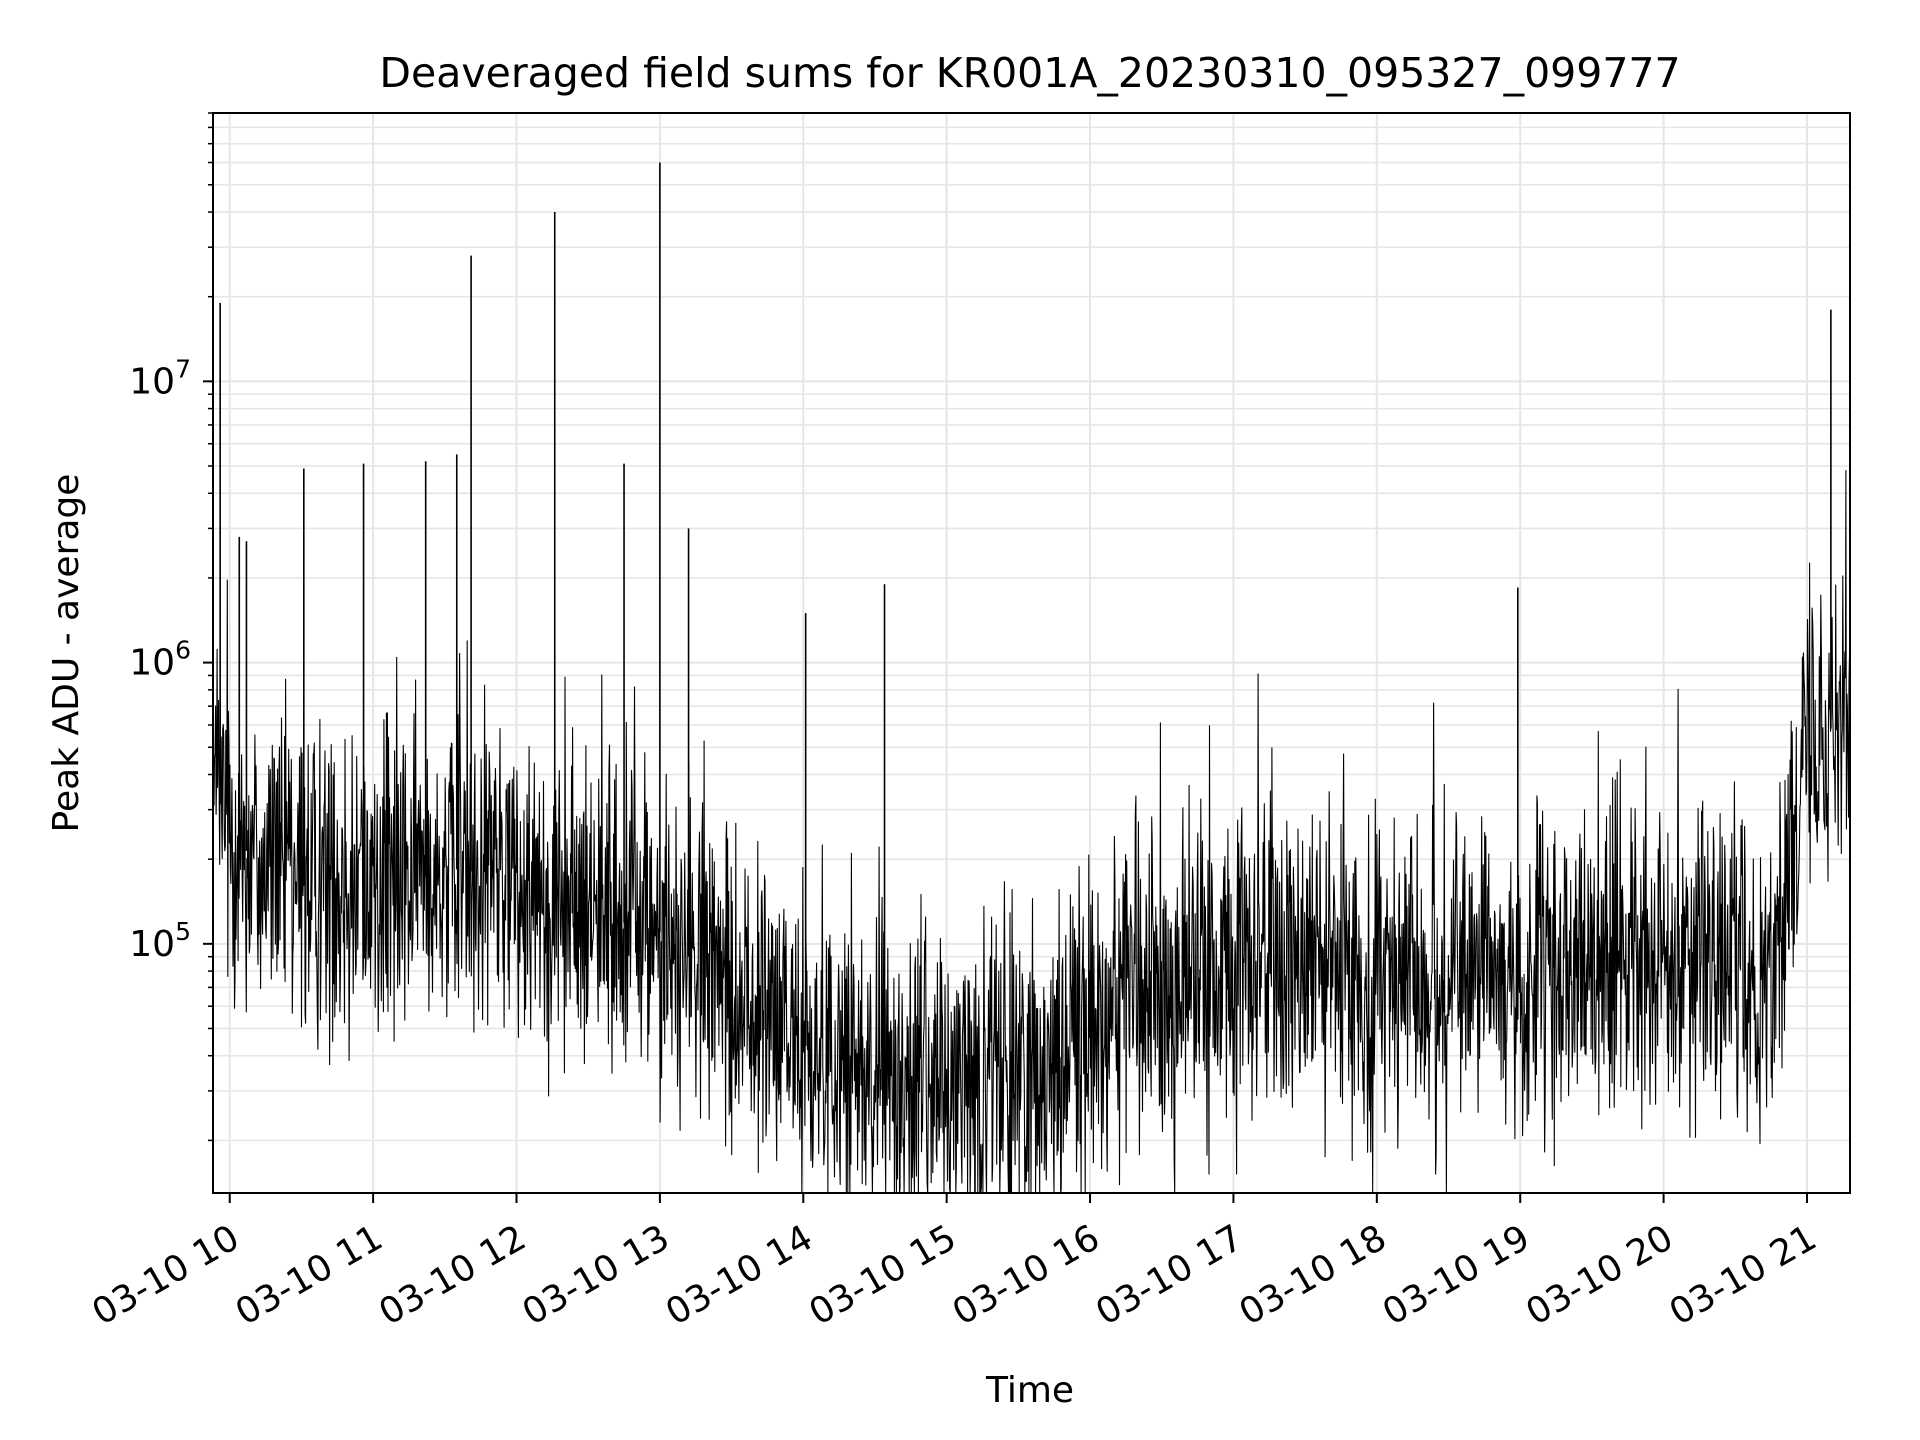 The image size is (1920, 1440). What do you see at coordinates (160, 660) in the screenshot?
I see `y-tick-label: 10⁶` at bounding box center [160, 660].